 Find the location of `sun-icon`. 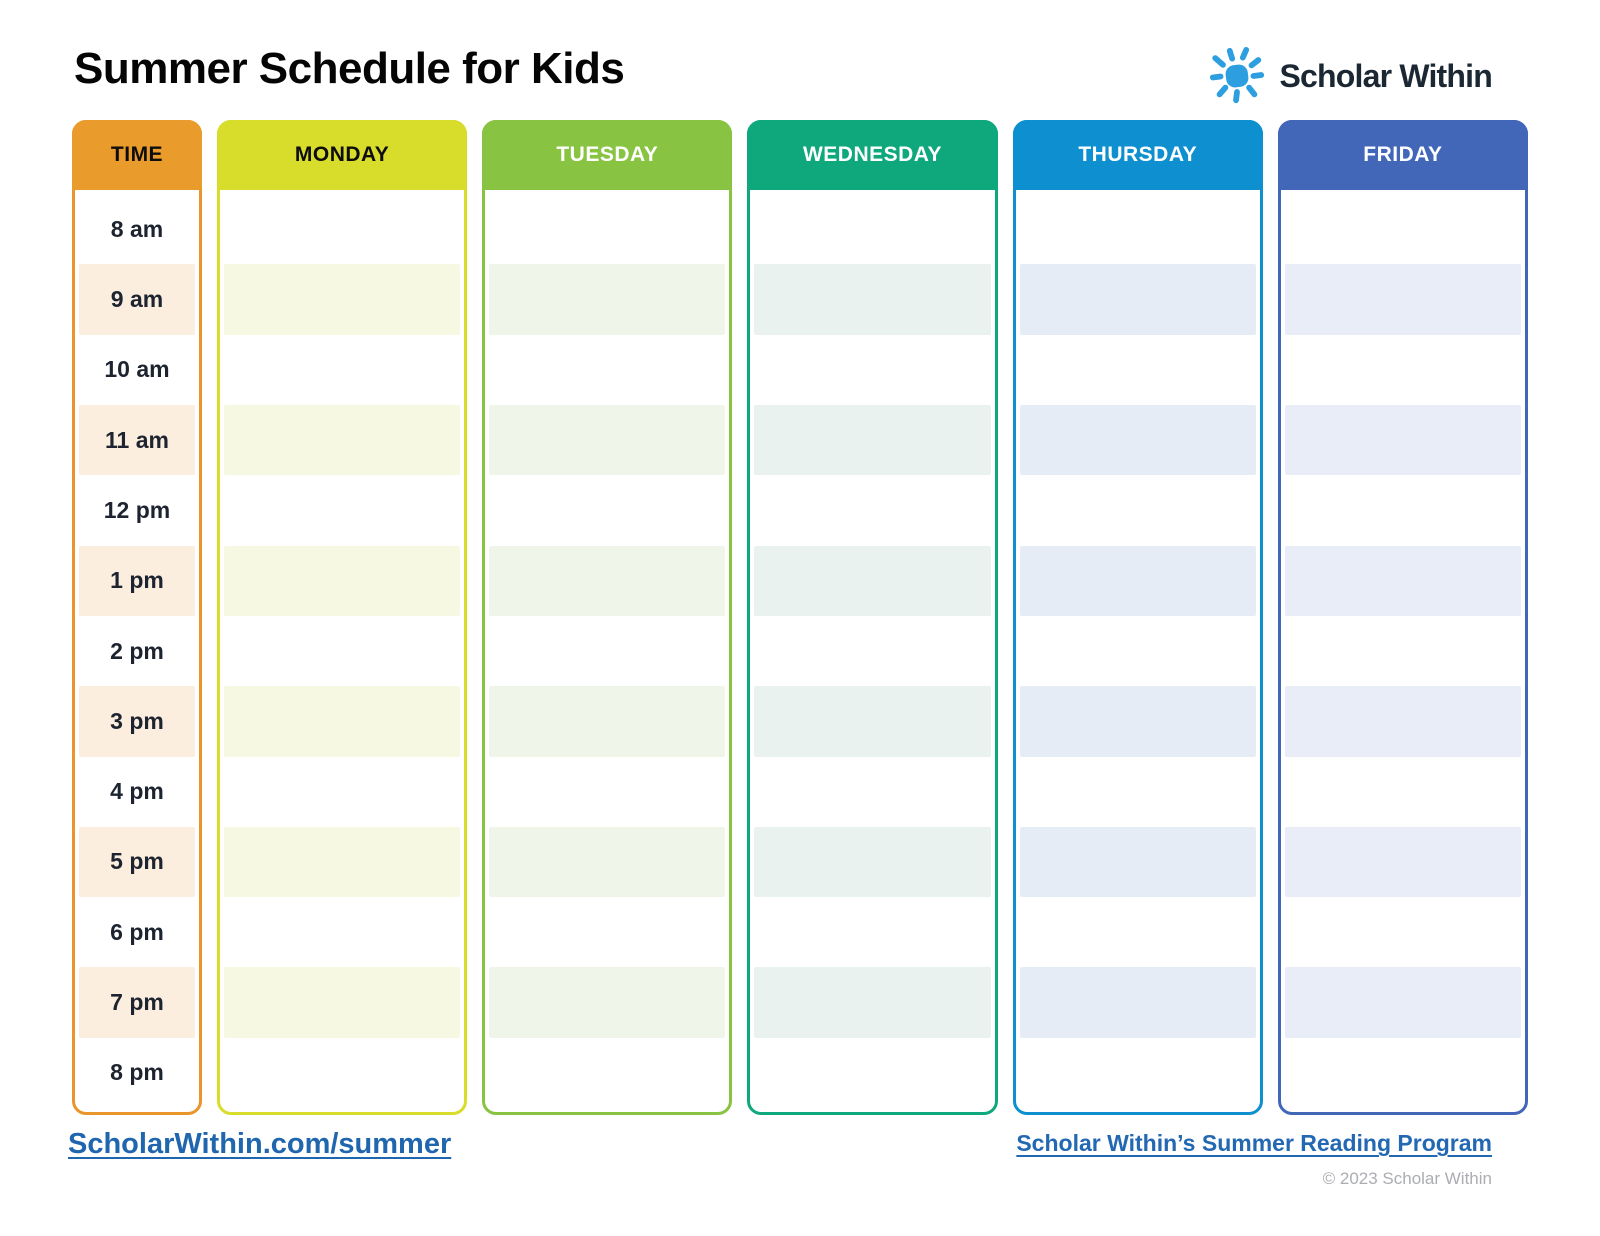

sun-icon is located at coordinates (1237, 75).